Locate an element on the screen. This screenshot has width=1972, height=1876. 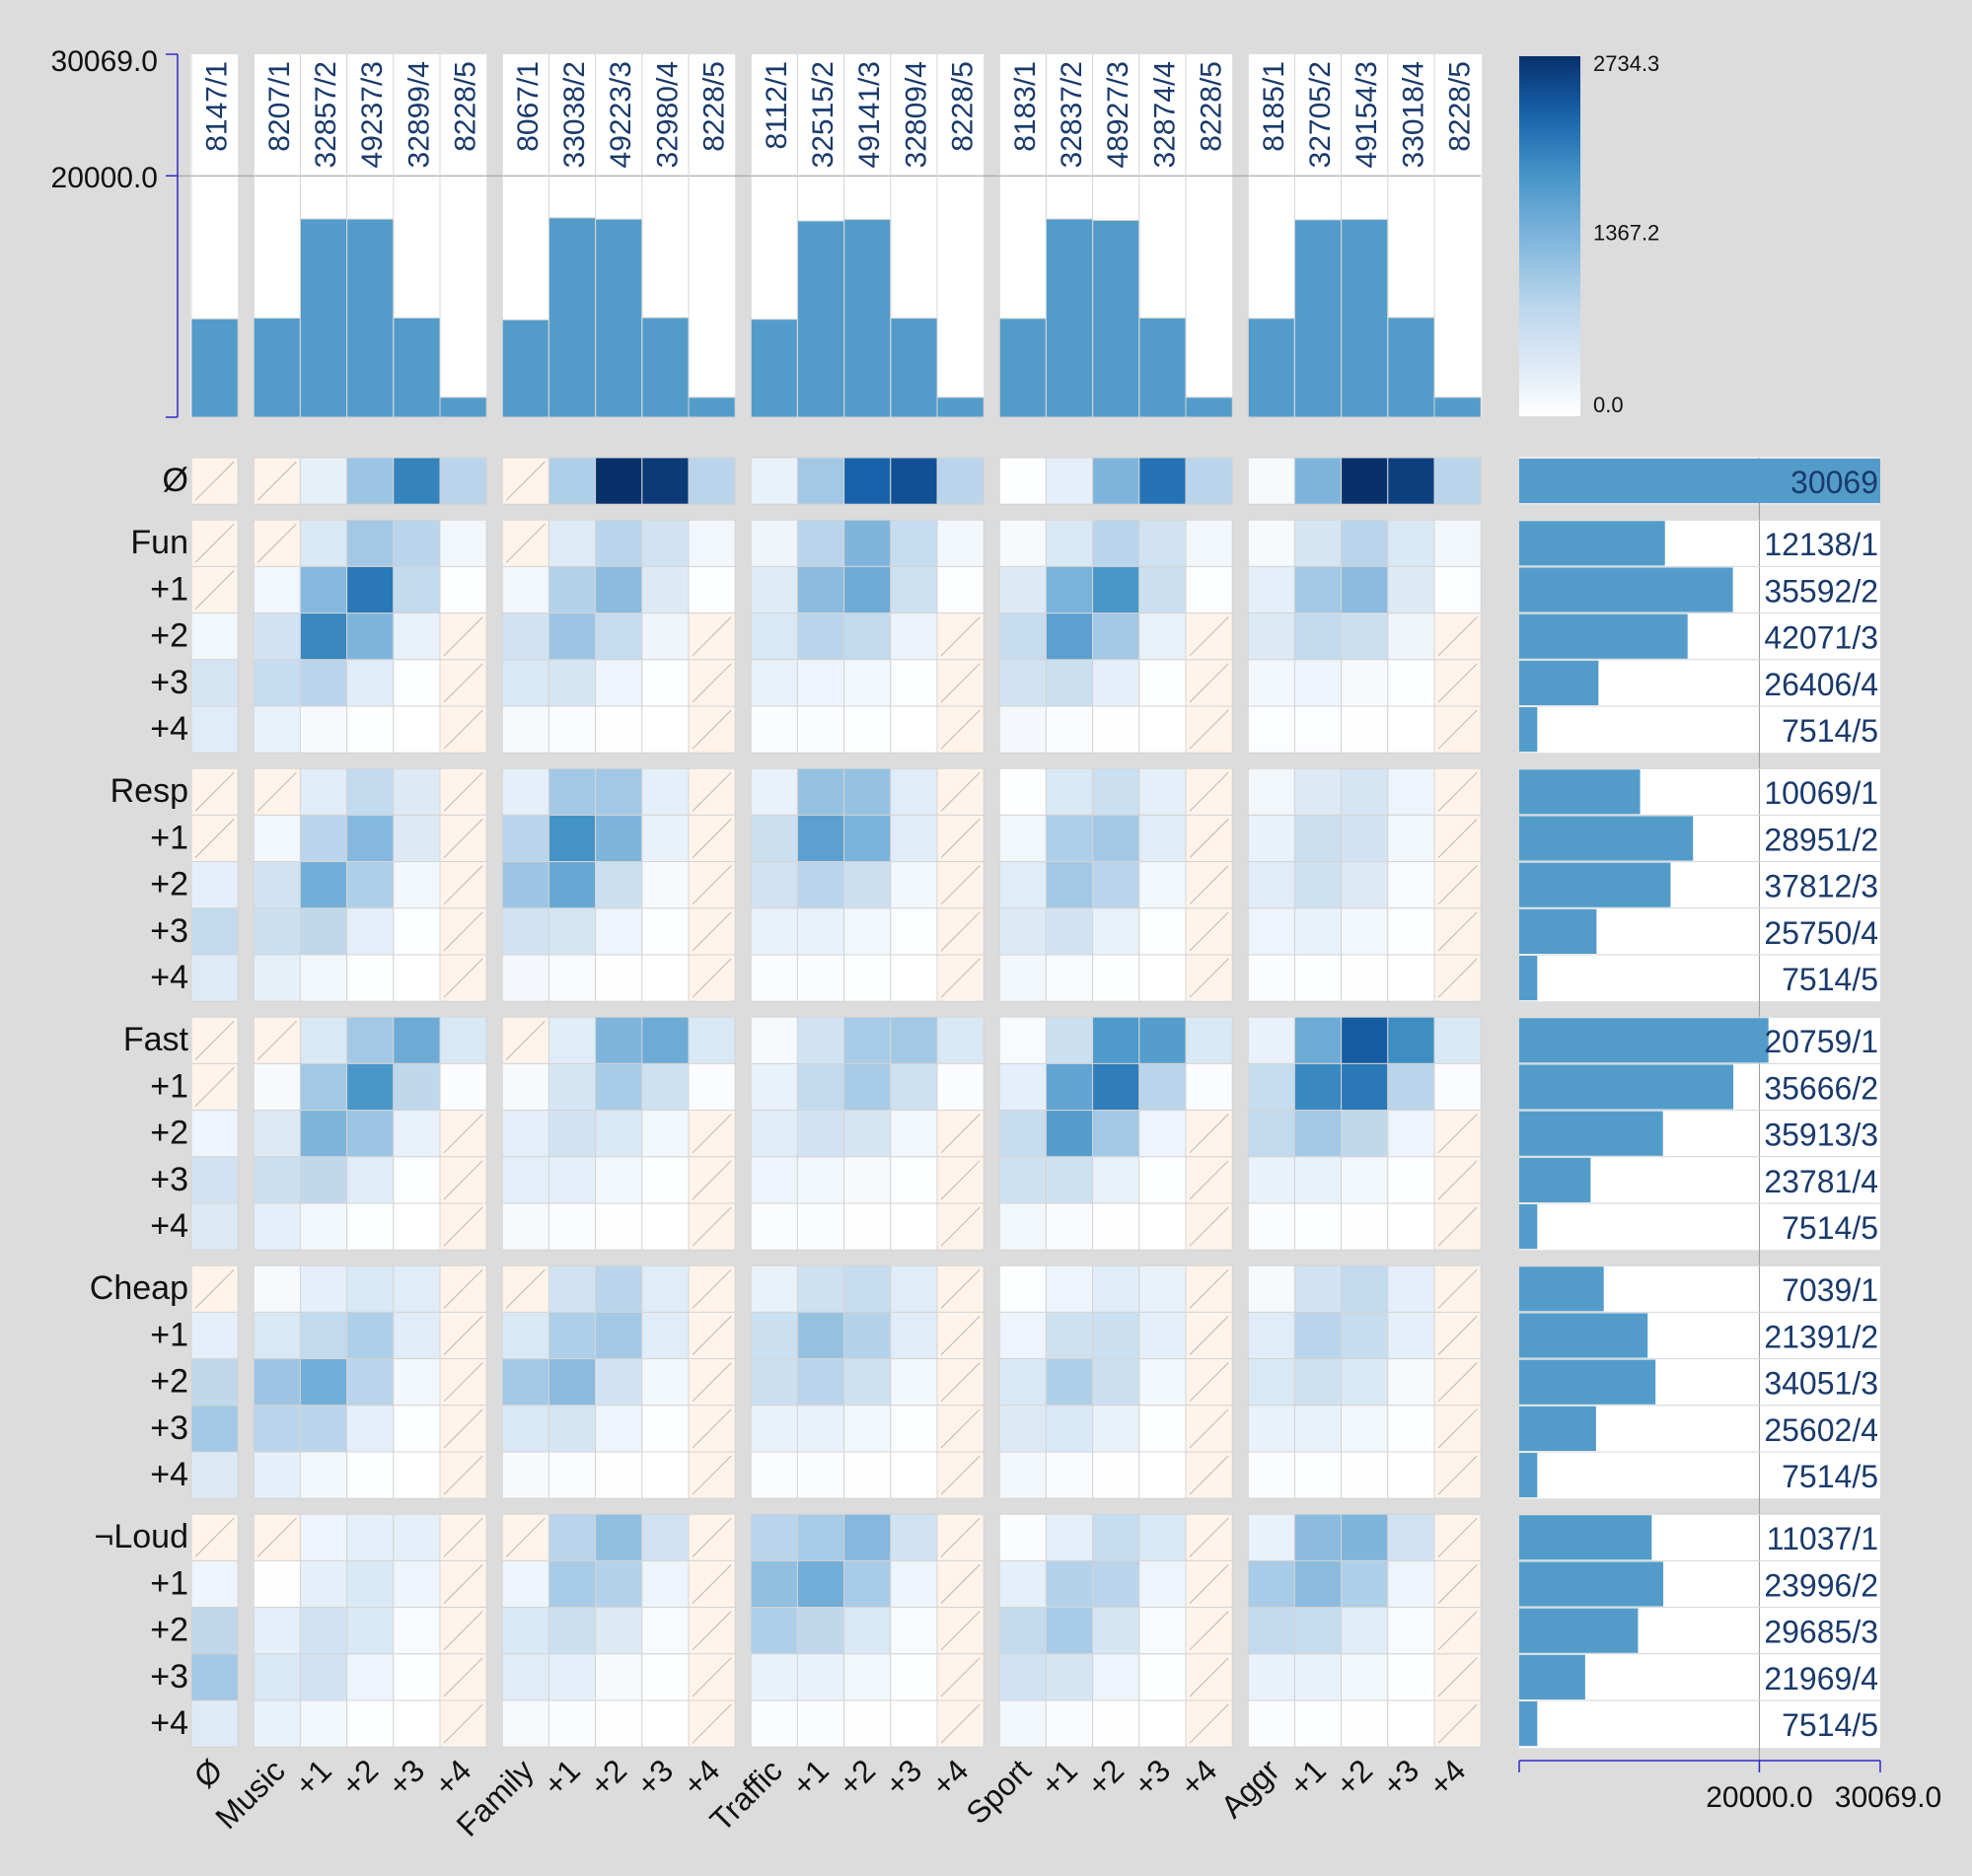
column-count-label: 32857/2 is located at coordinates (326, 114).